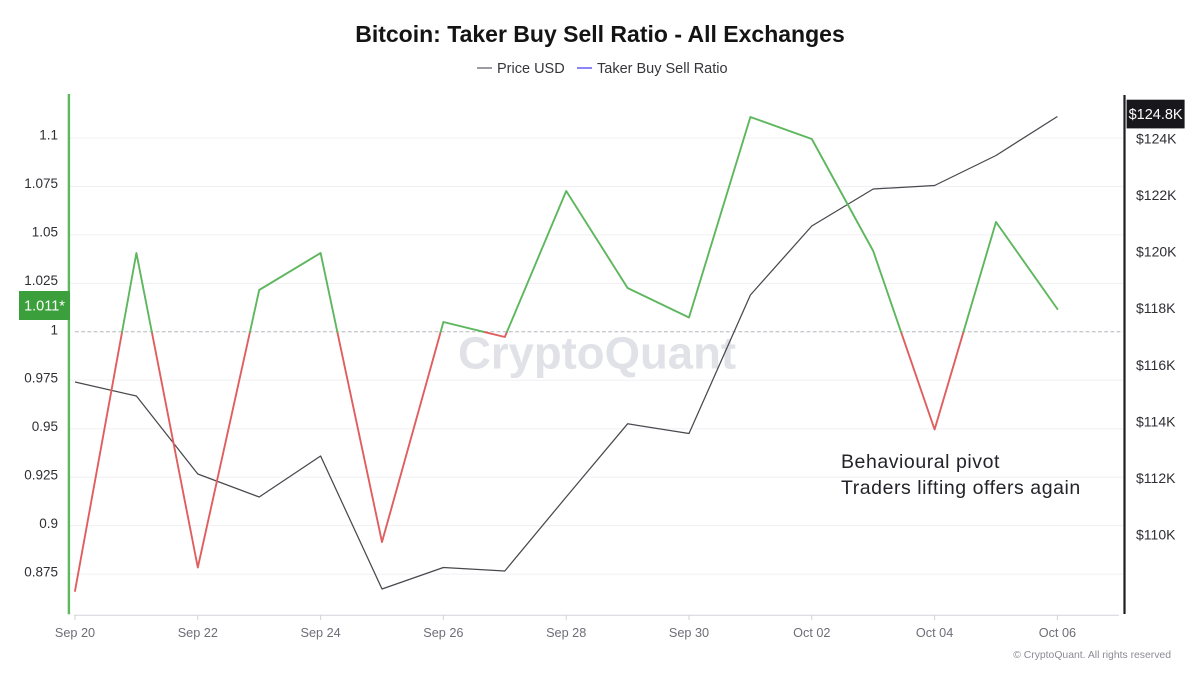 This screenshot has height=675, width=1200. I want to click on svg-text: 0.9, so click(48, 523).